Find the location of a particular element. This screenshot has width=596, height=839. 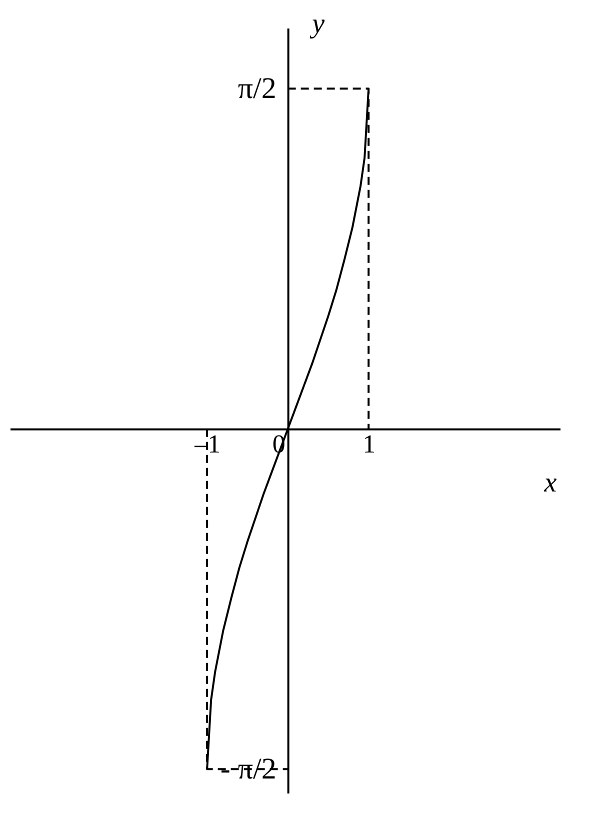

x-axis-title: x is located at coordinates (550, 482).